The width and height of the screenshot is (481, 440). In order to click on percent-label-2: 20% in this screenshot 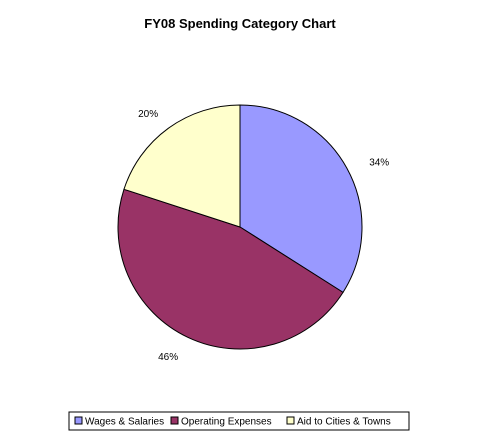, I will do `click(148, 114)`.